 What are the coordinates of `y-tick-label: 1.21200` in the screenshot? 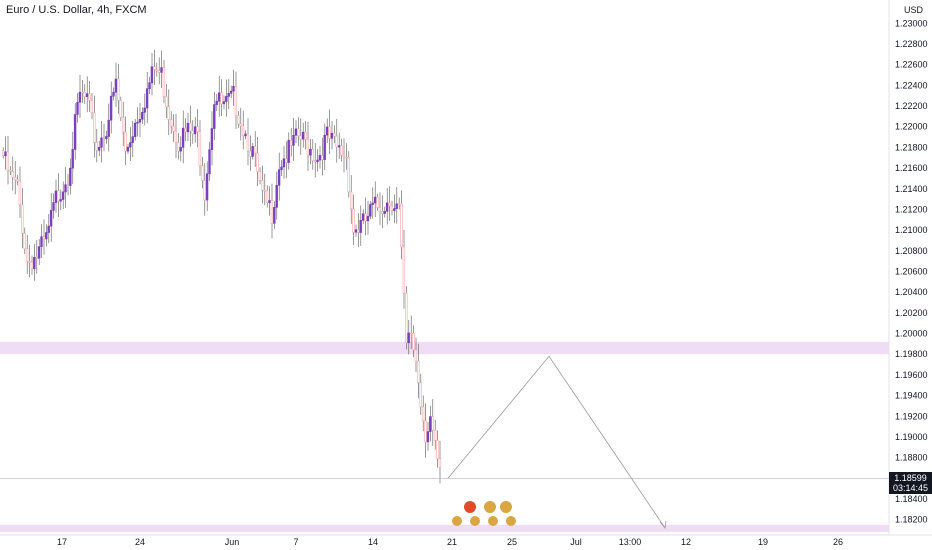 It's located at (911, 209).